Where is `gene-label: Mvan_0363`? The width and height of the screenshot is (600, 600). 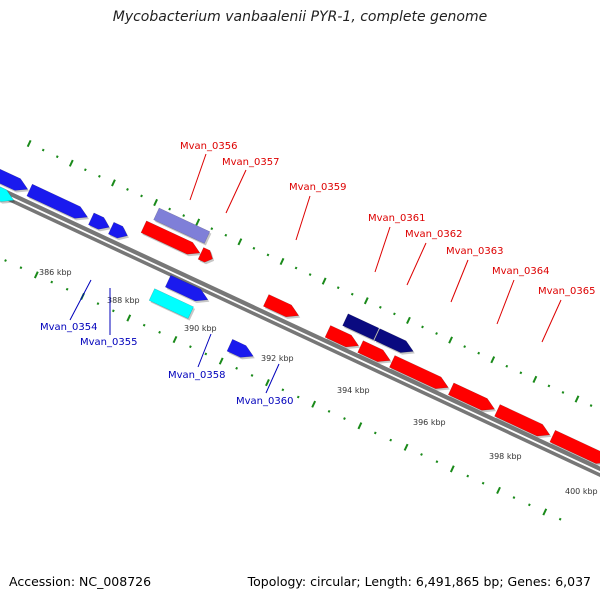 gene-label: Mvan_0363 is located at coordinates (474, 251).